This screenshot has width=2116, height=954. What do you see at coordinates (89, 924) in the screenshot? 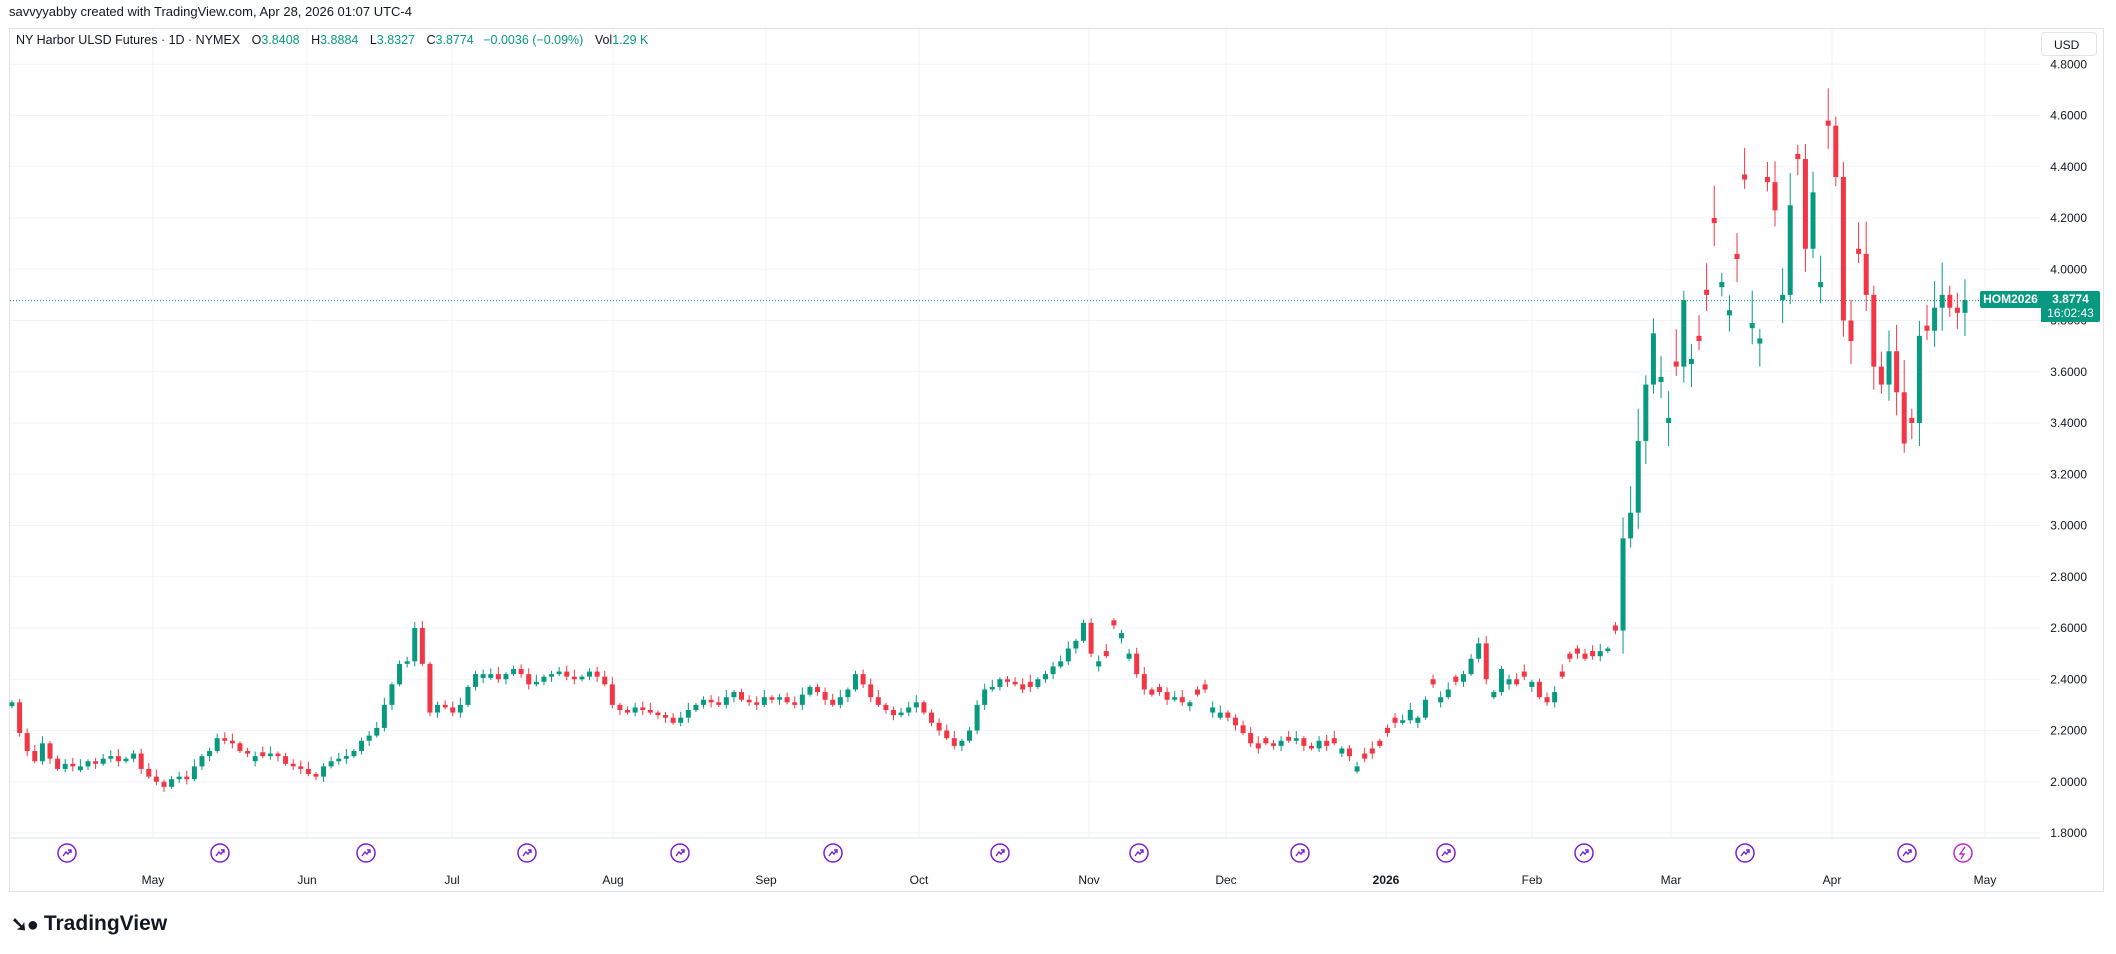
I see `tradingview-logo: ➘● TradingView` at bounding box center [89, 924].